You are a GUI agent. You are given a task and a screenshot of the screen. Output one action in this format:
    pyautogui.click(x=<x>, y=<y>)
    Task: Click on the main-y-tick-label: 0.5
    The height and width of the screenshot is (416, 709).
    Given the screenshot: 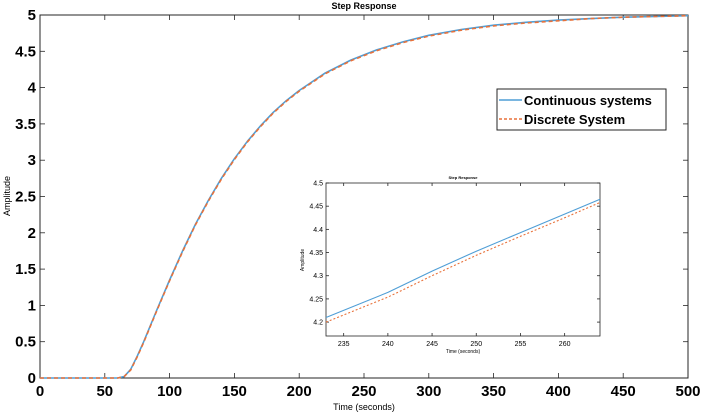 What is the action you would take?
    pyautogui.click(x=25, y=342)
    